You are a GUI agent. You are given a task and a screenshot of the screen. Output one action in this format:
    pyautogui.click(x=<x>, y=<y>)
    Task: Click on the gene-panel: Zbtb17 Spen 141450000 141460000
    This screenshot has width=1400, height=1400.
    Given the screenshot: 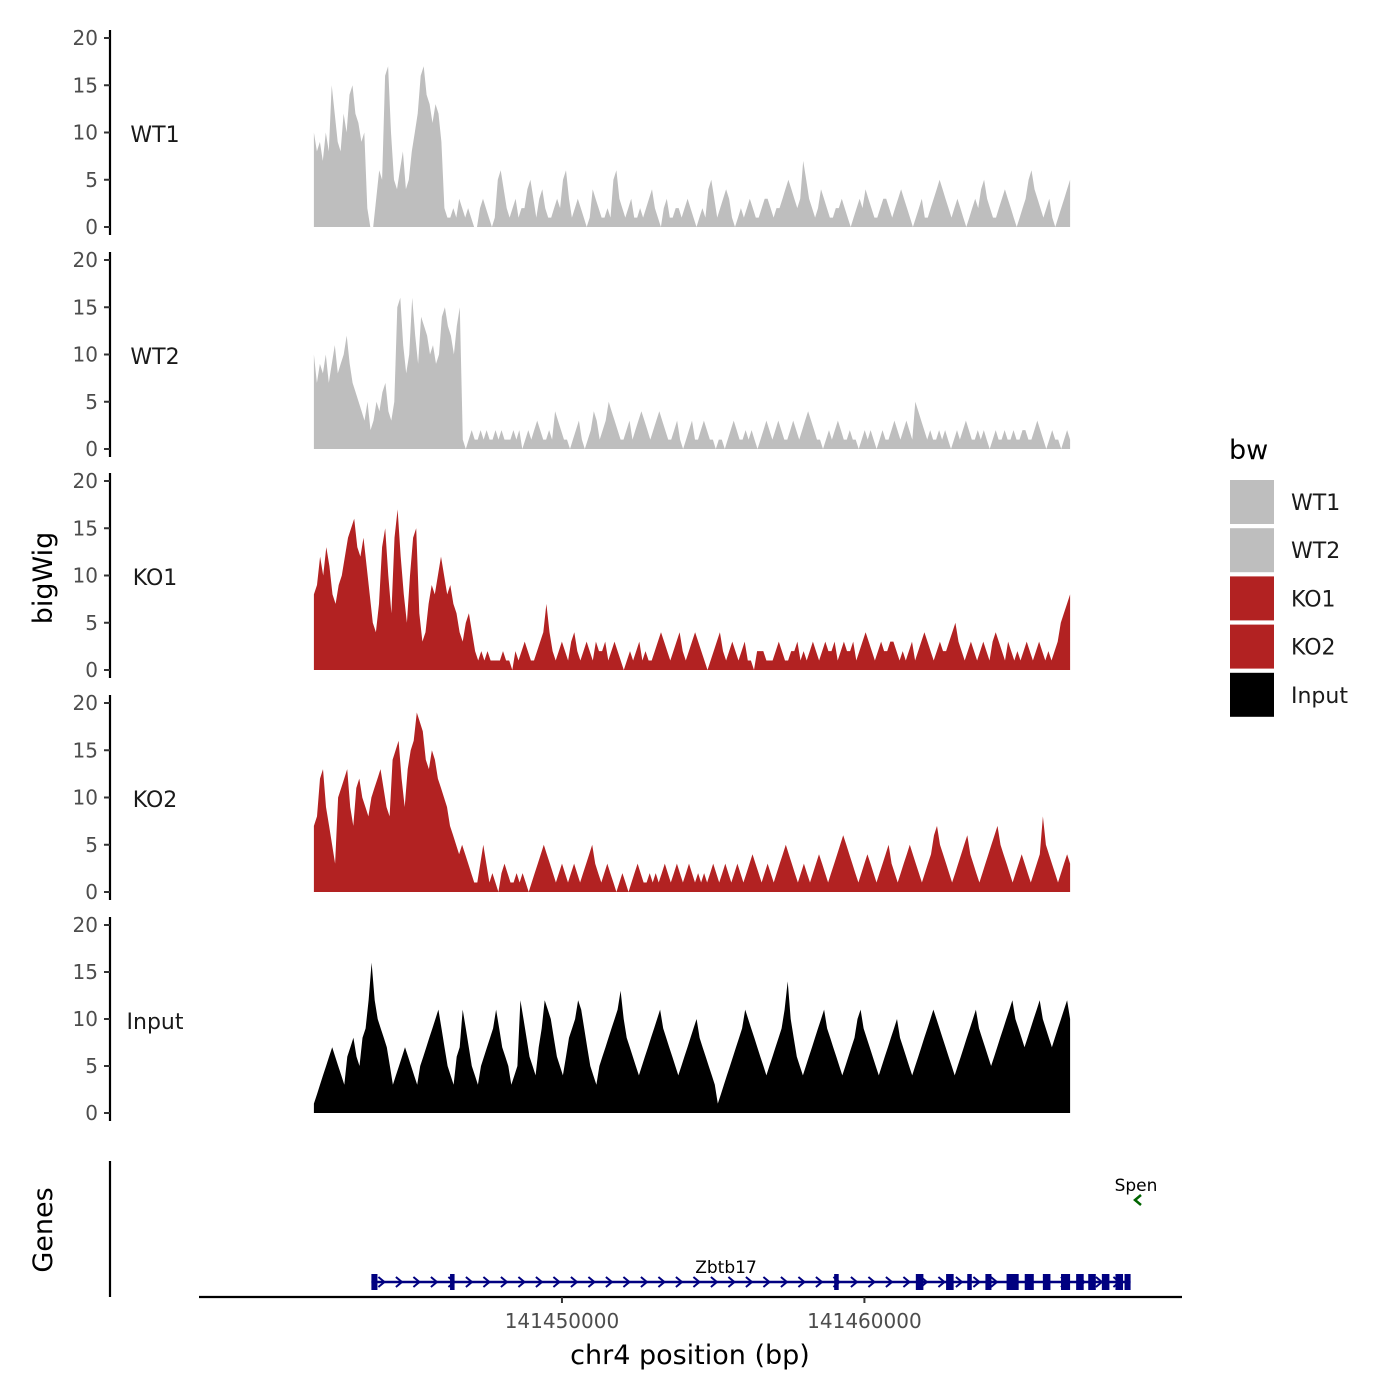 What is the action you would take?
    pyautogui.click(x=645, y=1247)
    